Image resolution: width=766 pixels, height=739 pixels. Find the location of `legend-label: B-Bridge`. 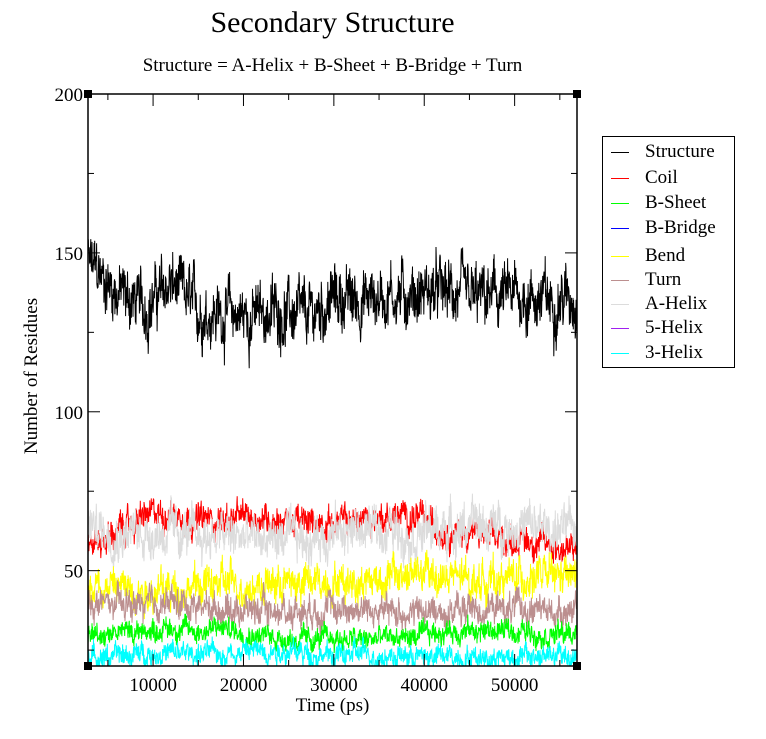

legend-label: B-Bridge is located at coordinates (680, 227).